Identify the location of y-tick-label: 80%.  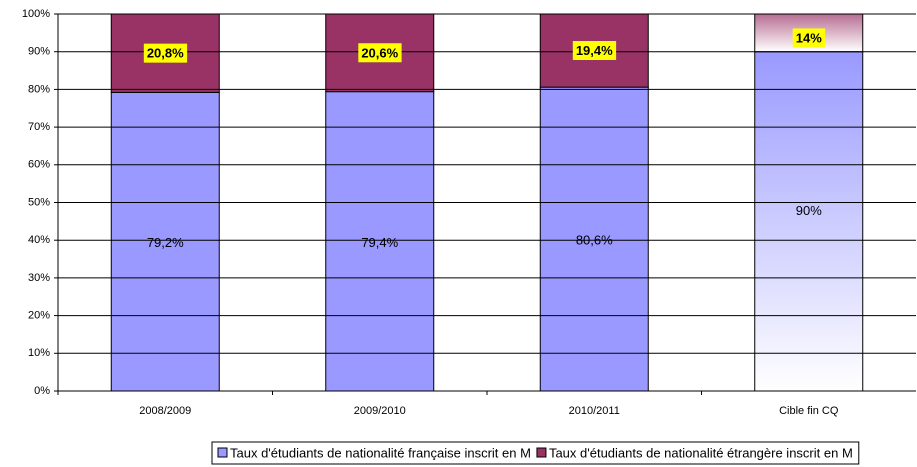
(39, 89).